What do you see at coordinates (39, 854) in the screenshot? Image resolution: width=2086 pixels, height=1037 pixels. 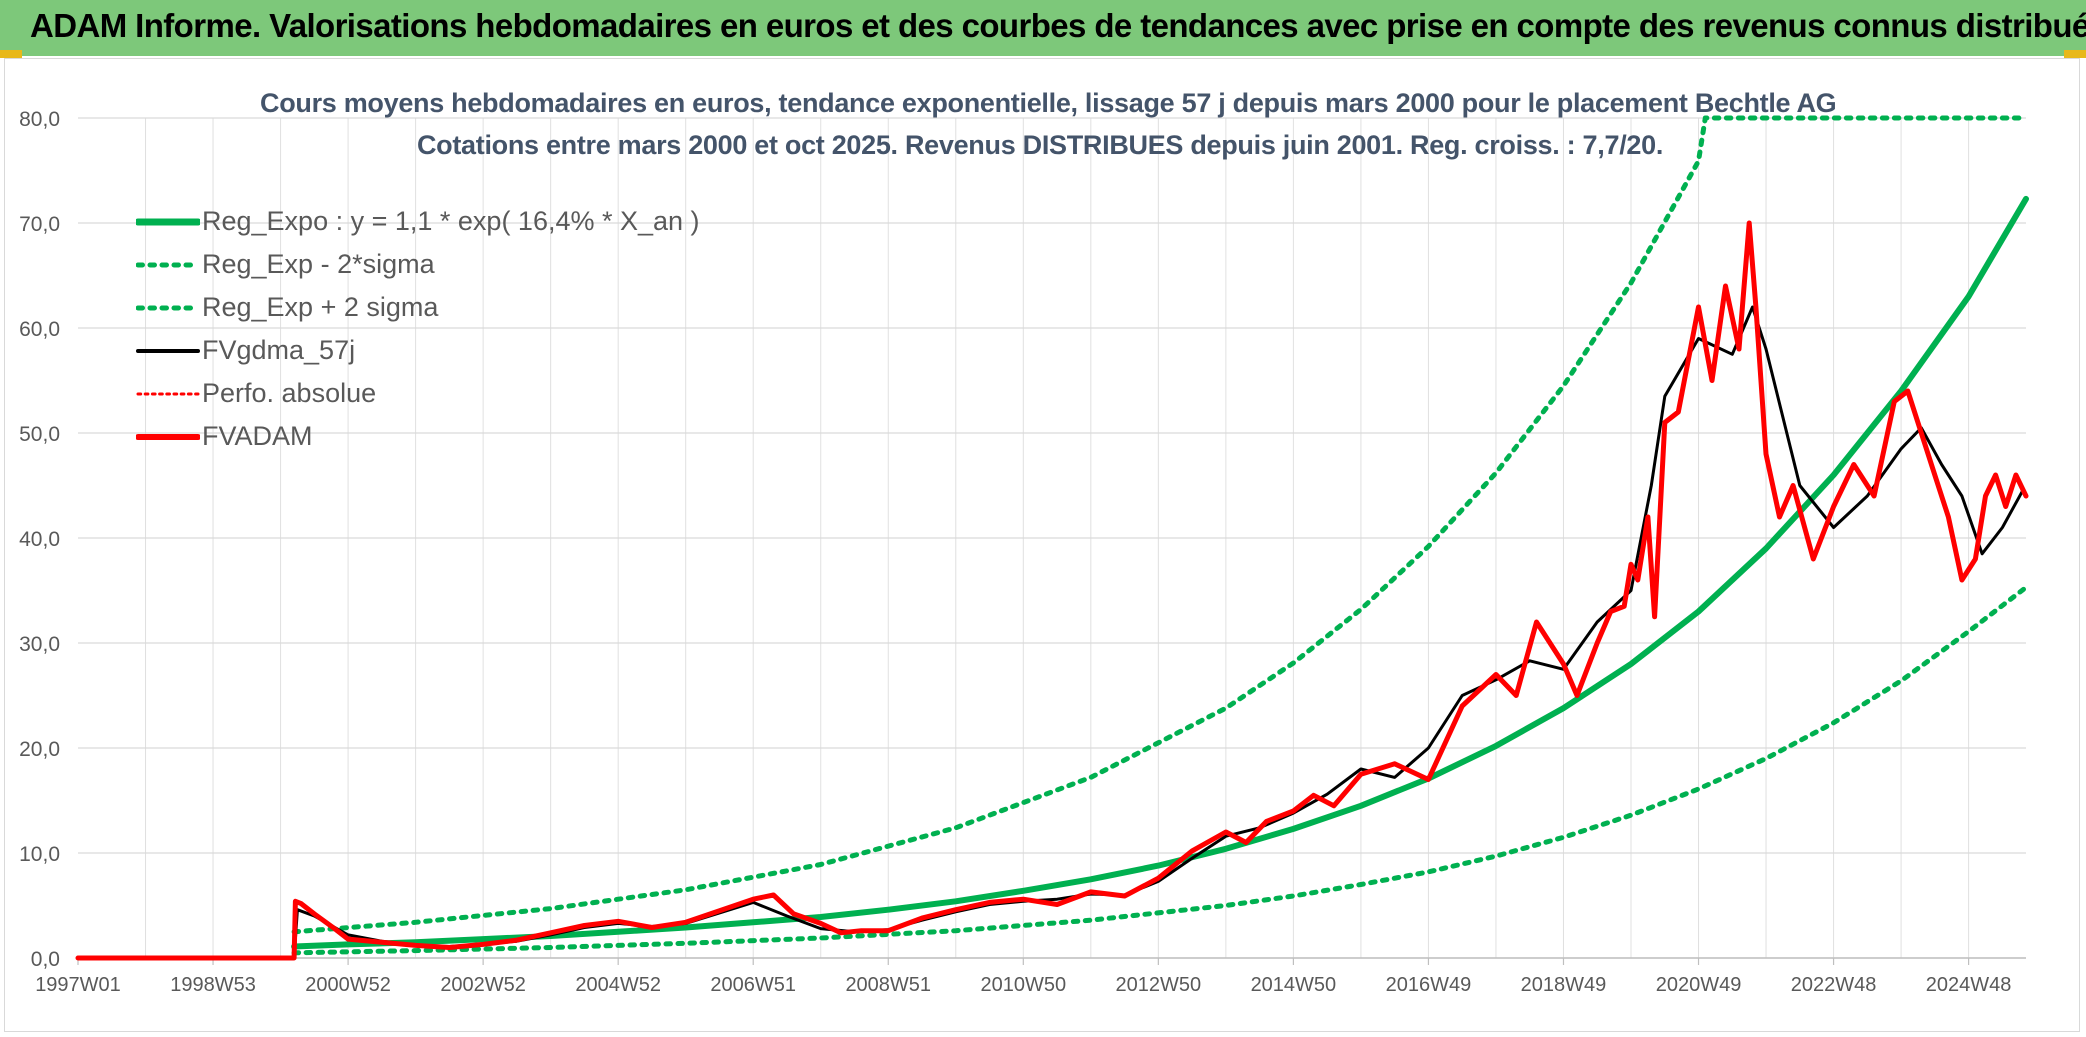 I see `y-tick-label: 10,0` at bounding box center [39, 854].